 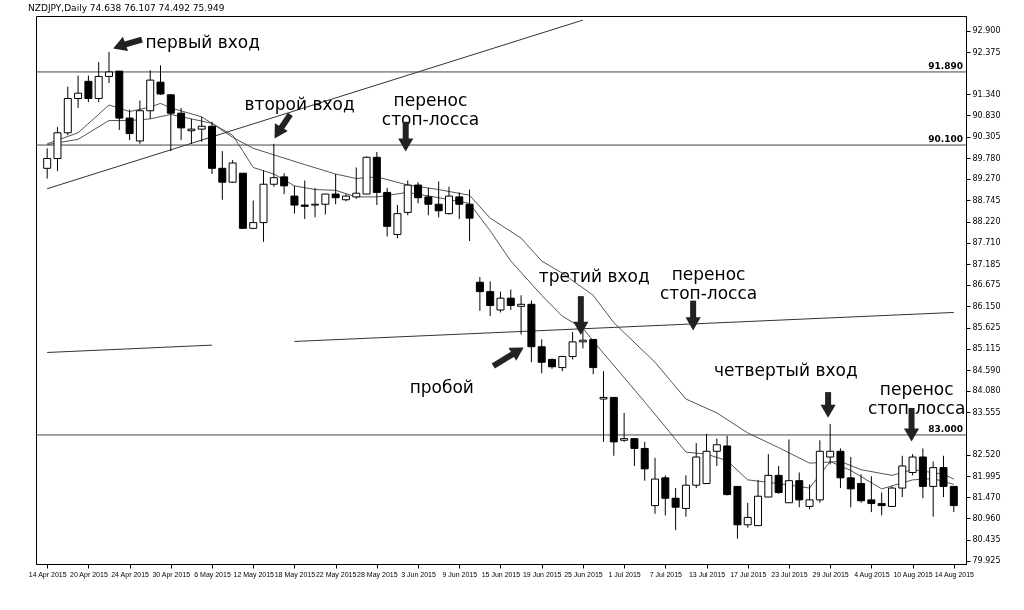 What do you see at coordinates (986, 540) in the screenshot?
I see `y-tick-label: 80.435` at bounding box center [986, 540].